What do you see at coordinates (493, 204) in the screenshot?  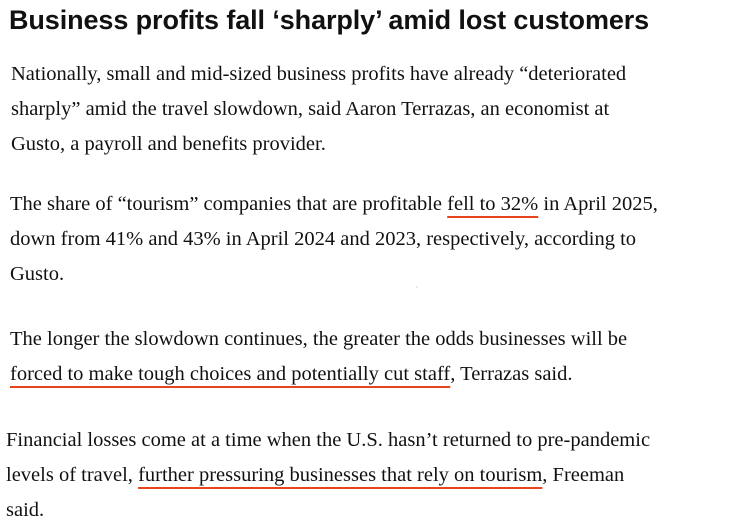 I see `link-fell-to-32-percent: fell to 32%` at bounding box center [493, 204].